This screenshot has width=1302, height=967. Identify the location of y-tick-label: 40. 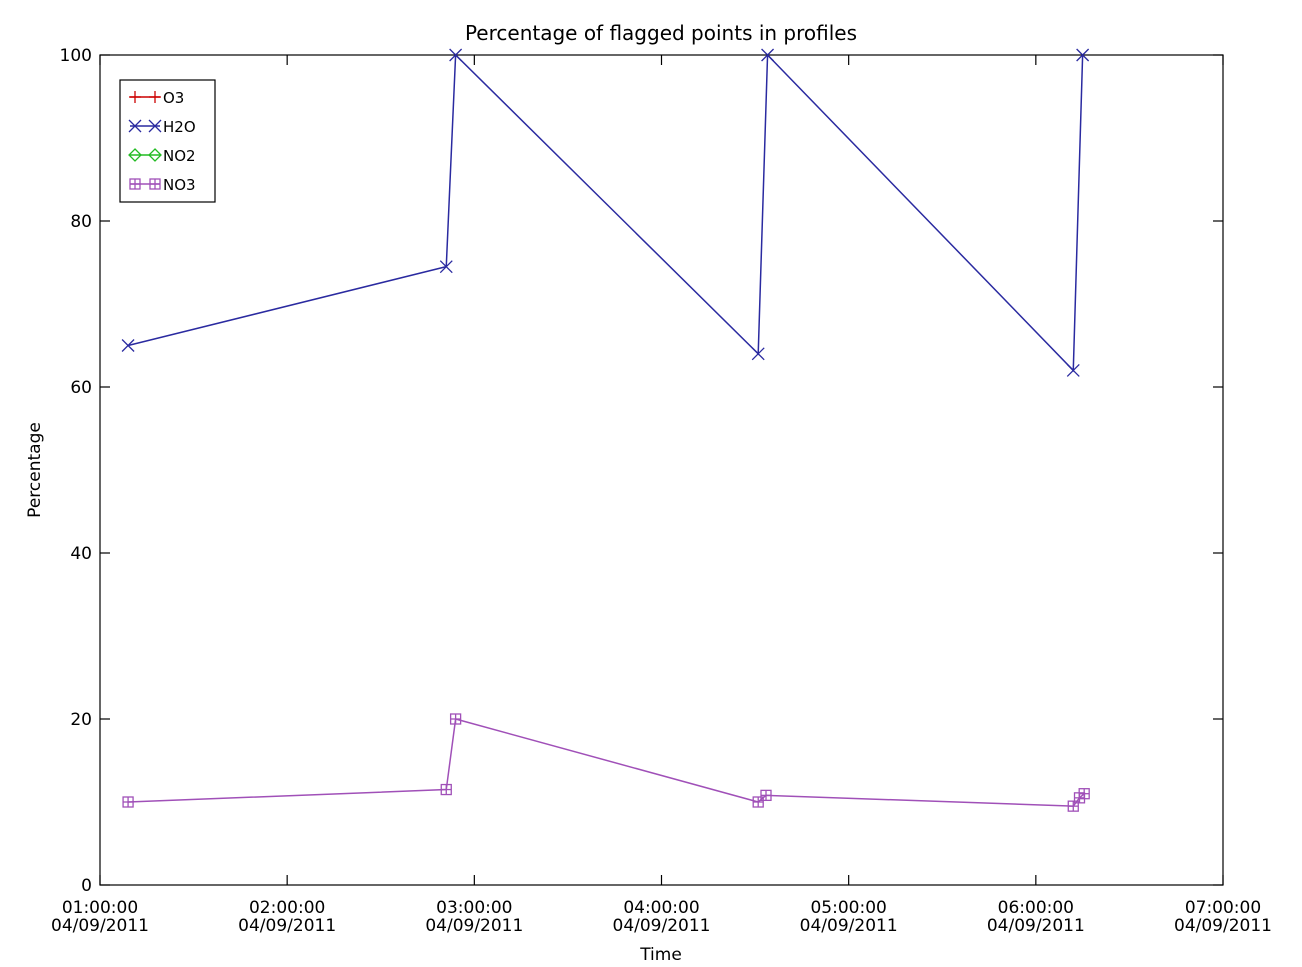
(81, 554).